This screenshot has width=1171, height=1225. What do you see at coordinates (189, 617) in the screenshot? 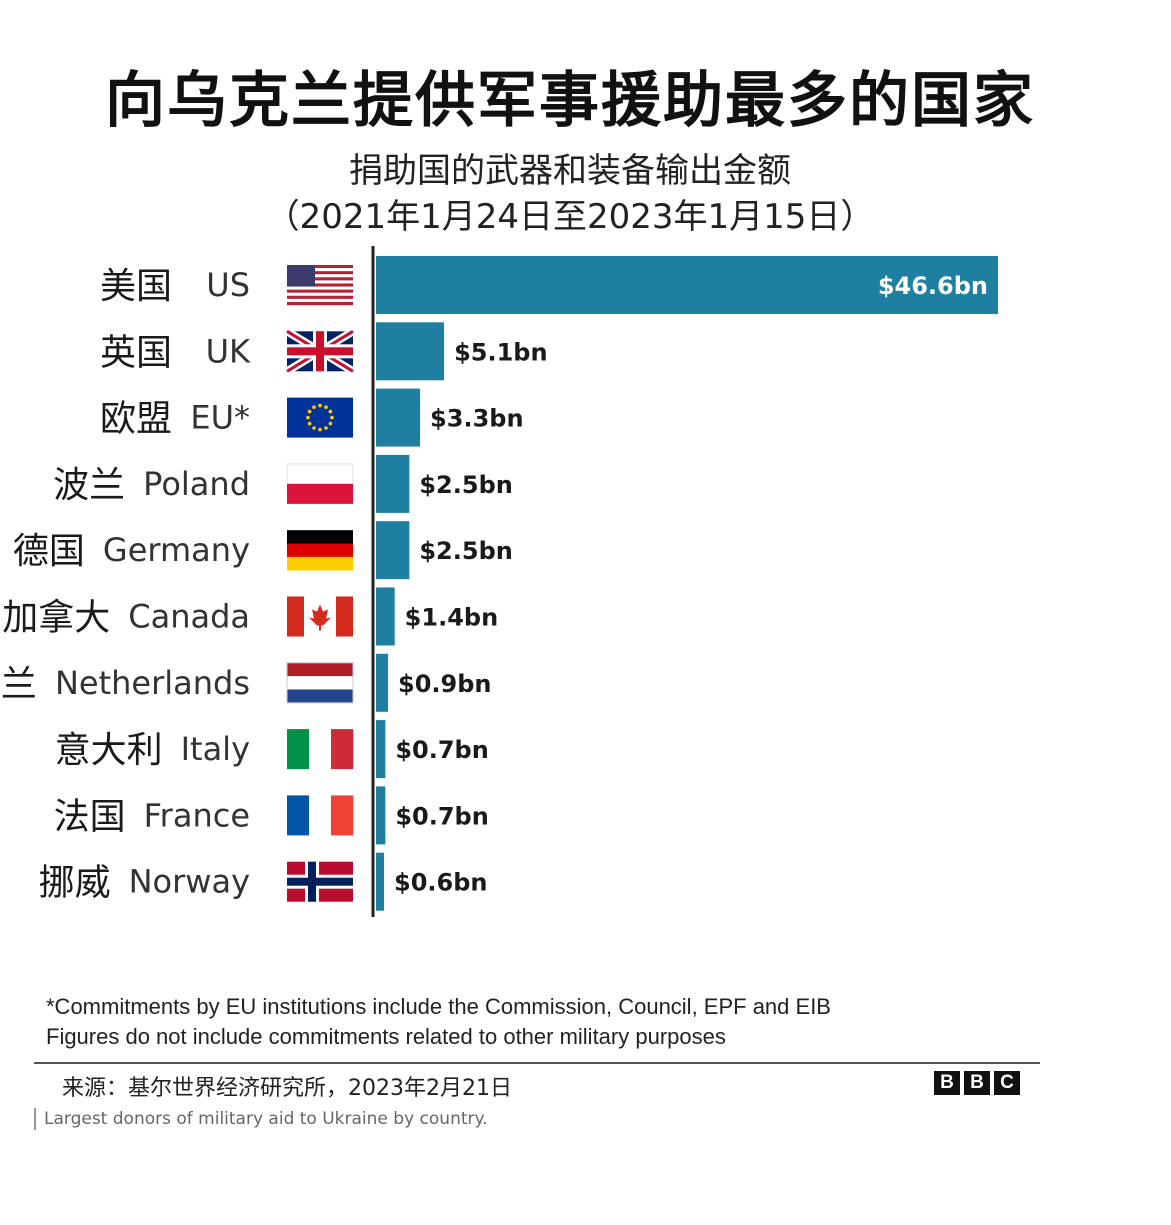
I see `category-label-en: Canada` at bounding box center [189, 617].